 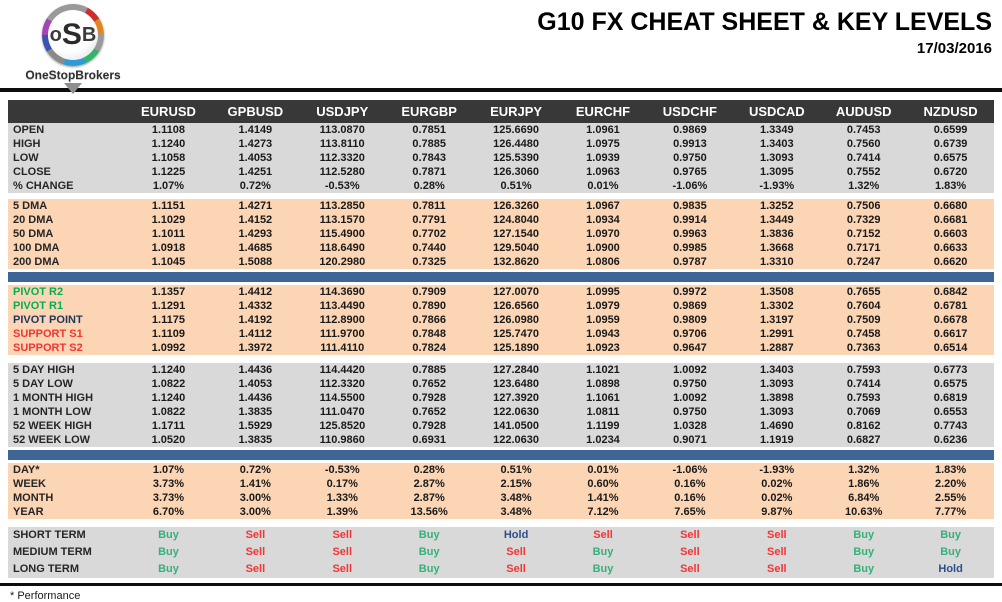 What do you see at coordinates (255, 262) in the screenshot?
I see `cell-gpbusd: 1.5088` at bounding box center [255, 262].